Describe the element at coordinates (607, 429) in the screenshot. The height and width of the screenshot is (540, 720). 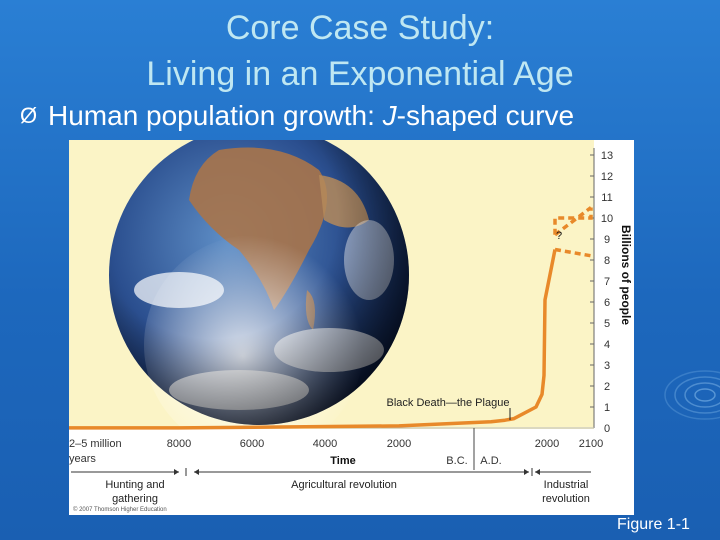
I see `y-tick-label: 0` at that location.